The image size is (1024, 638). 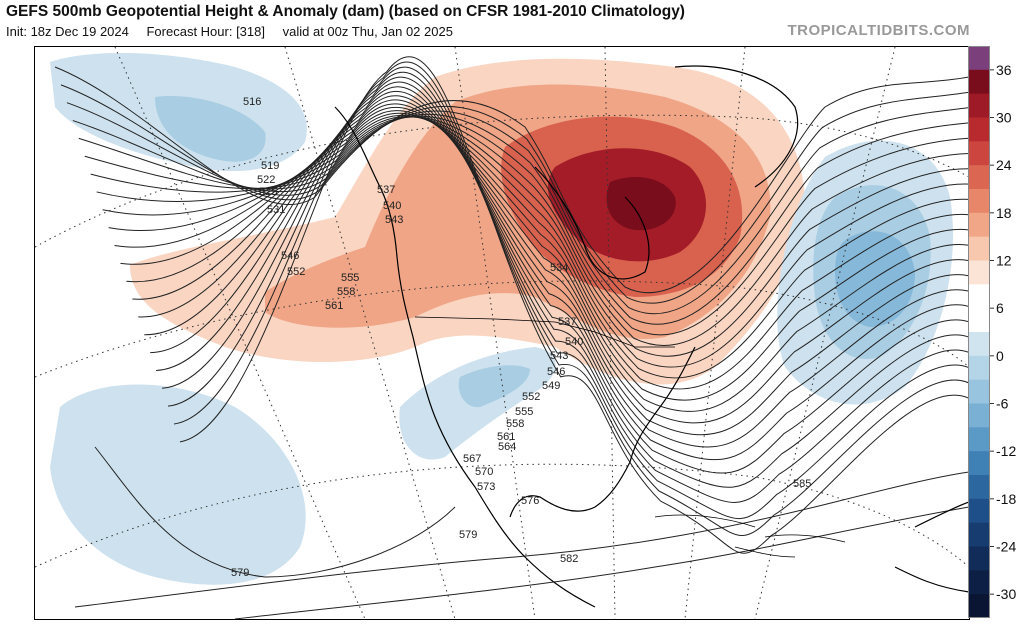 What do you see at coordinates (252, 102) in the screenshot?
I see `contour-label: 516` at bounding box center [252, 102].